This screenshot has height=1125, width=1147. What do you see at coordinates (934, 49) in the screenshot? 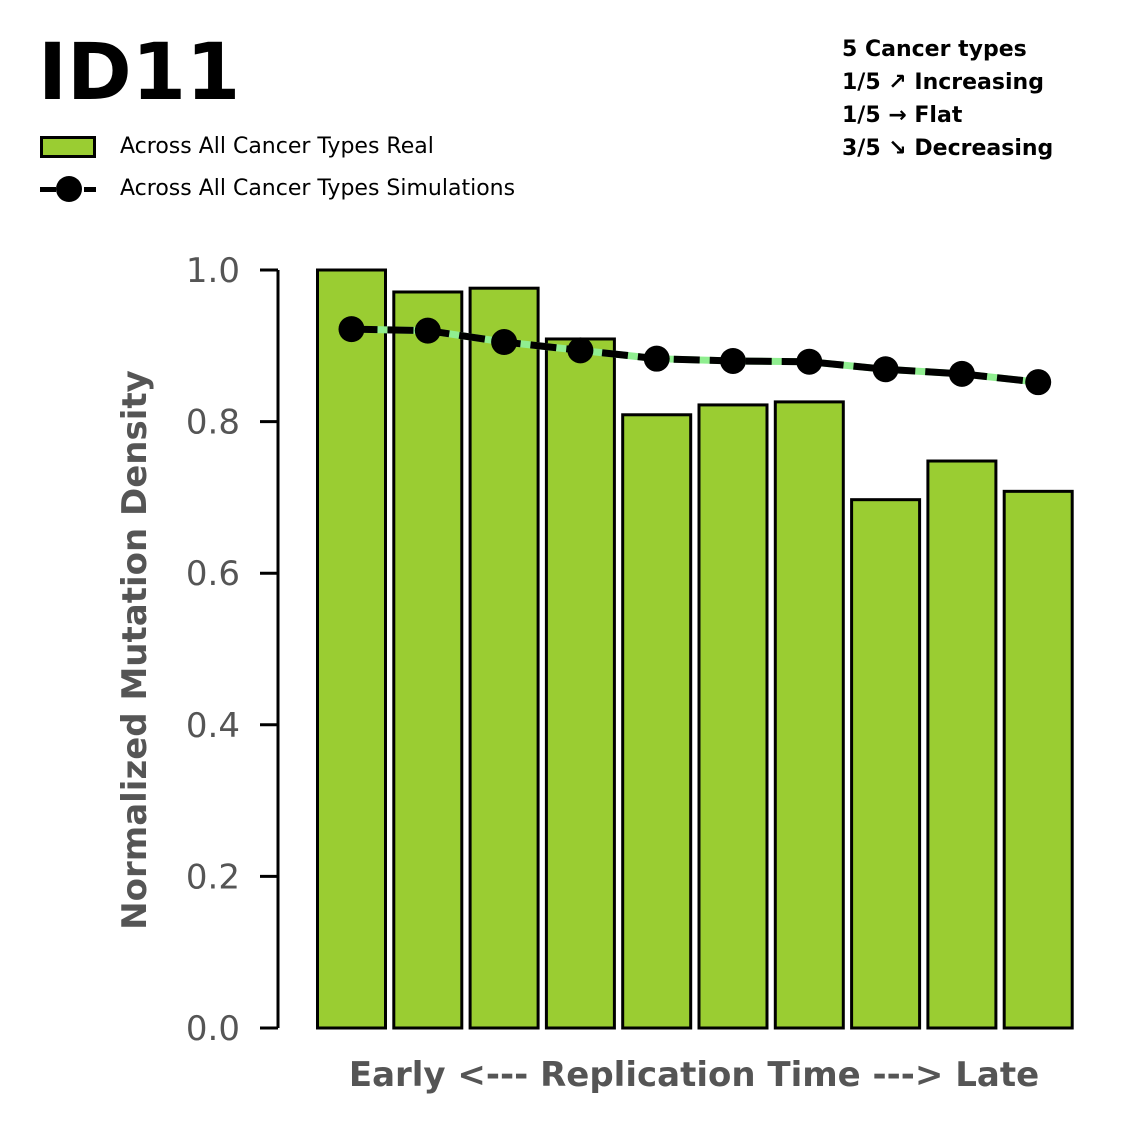
I see `stat-line: 5 Cancer types` at bounding box center [934, 49].